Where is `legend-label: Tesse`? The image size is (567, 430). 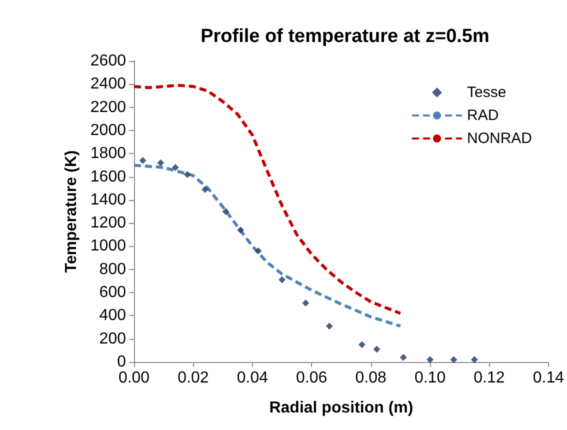
legend-label: Tesse is located at coordinates (486, 92).